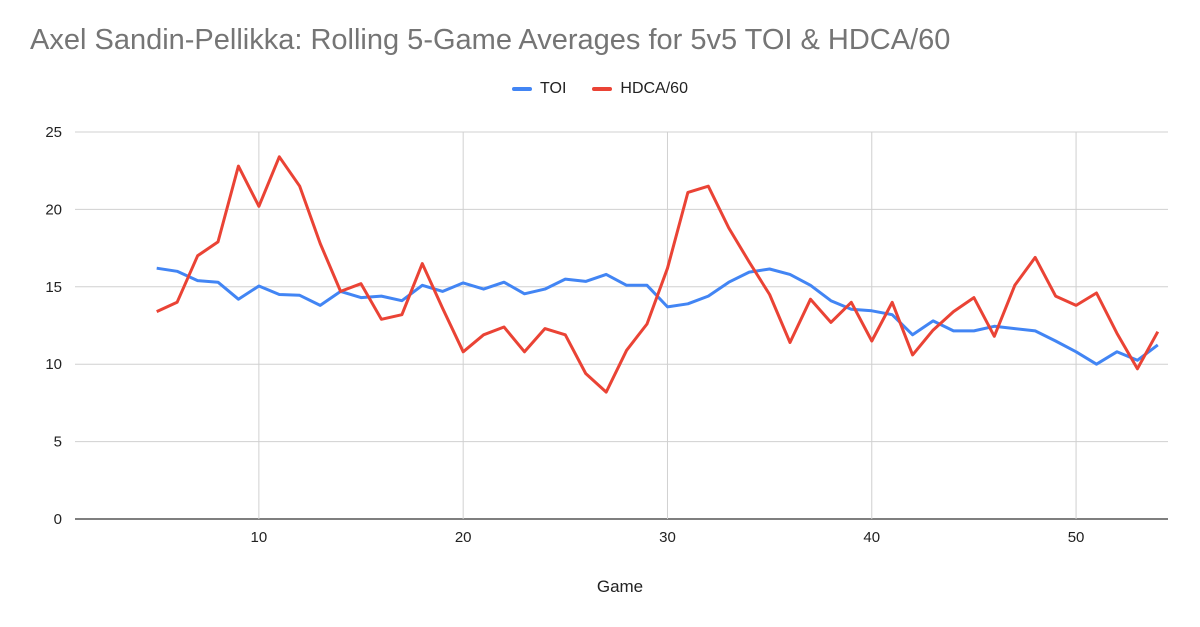 This screenshot has height=627, width=1200. What do you see at coordinates (871, 537) in the screenshot?
I see `x-tick-label: 40` at bounding box center [871, 537].